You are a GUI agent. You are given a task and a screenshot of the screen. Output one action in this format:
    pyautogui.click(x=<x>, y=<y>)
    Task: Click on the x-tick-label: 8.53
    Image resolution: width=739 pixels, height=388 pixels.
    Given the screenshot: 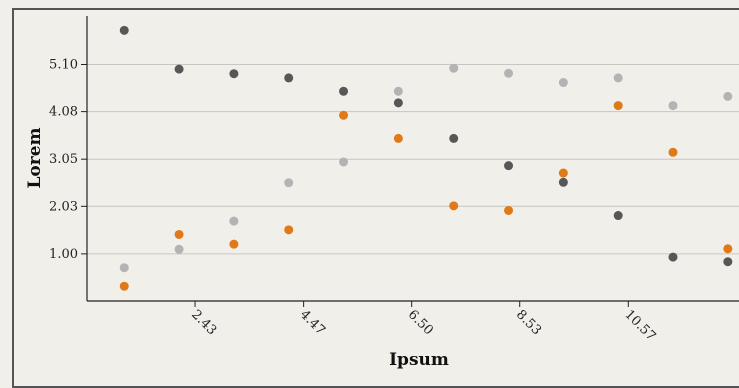 What is the action you would take?
    pyautogui.click(x=528, y=322)
    